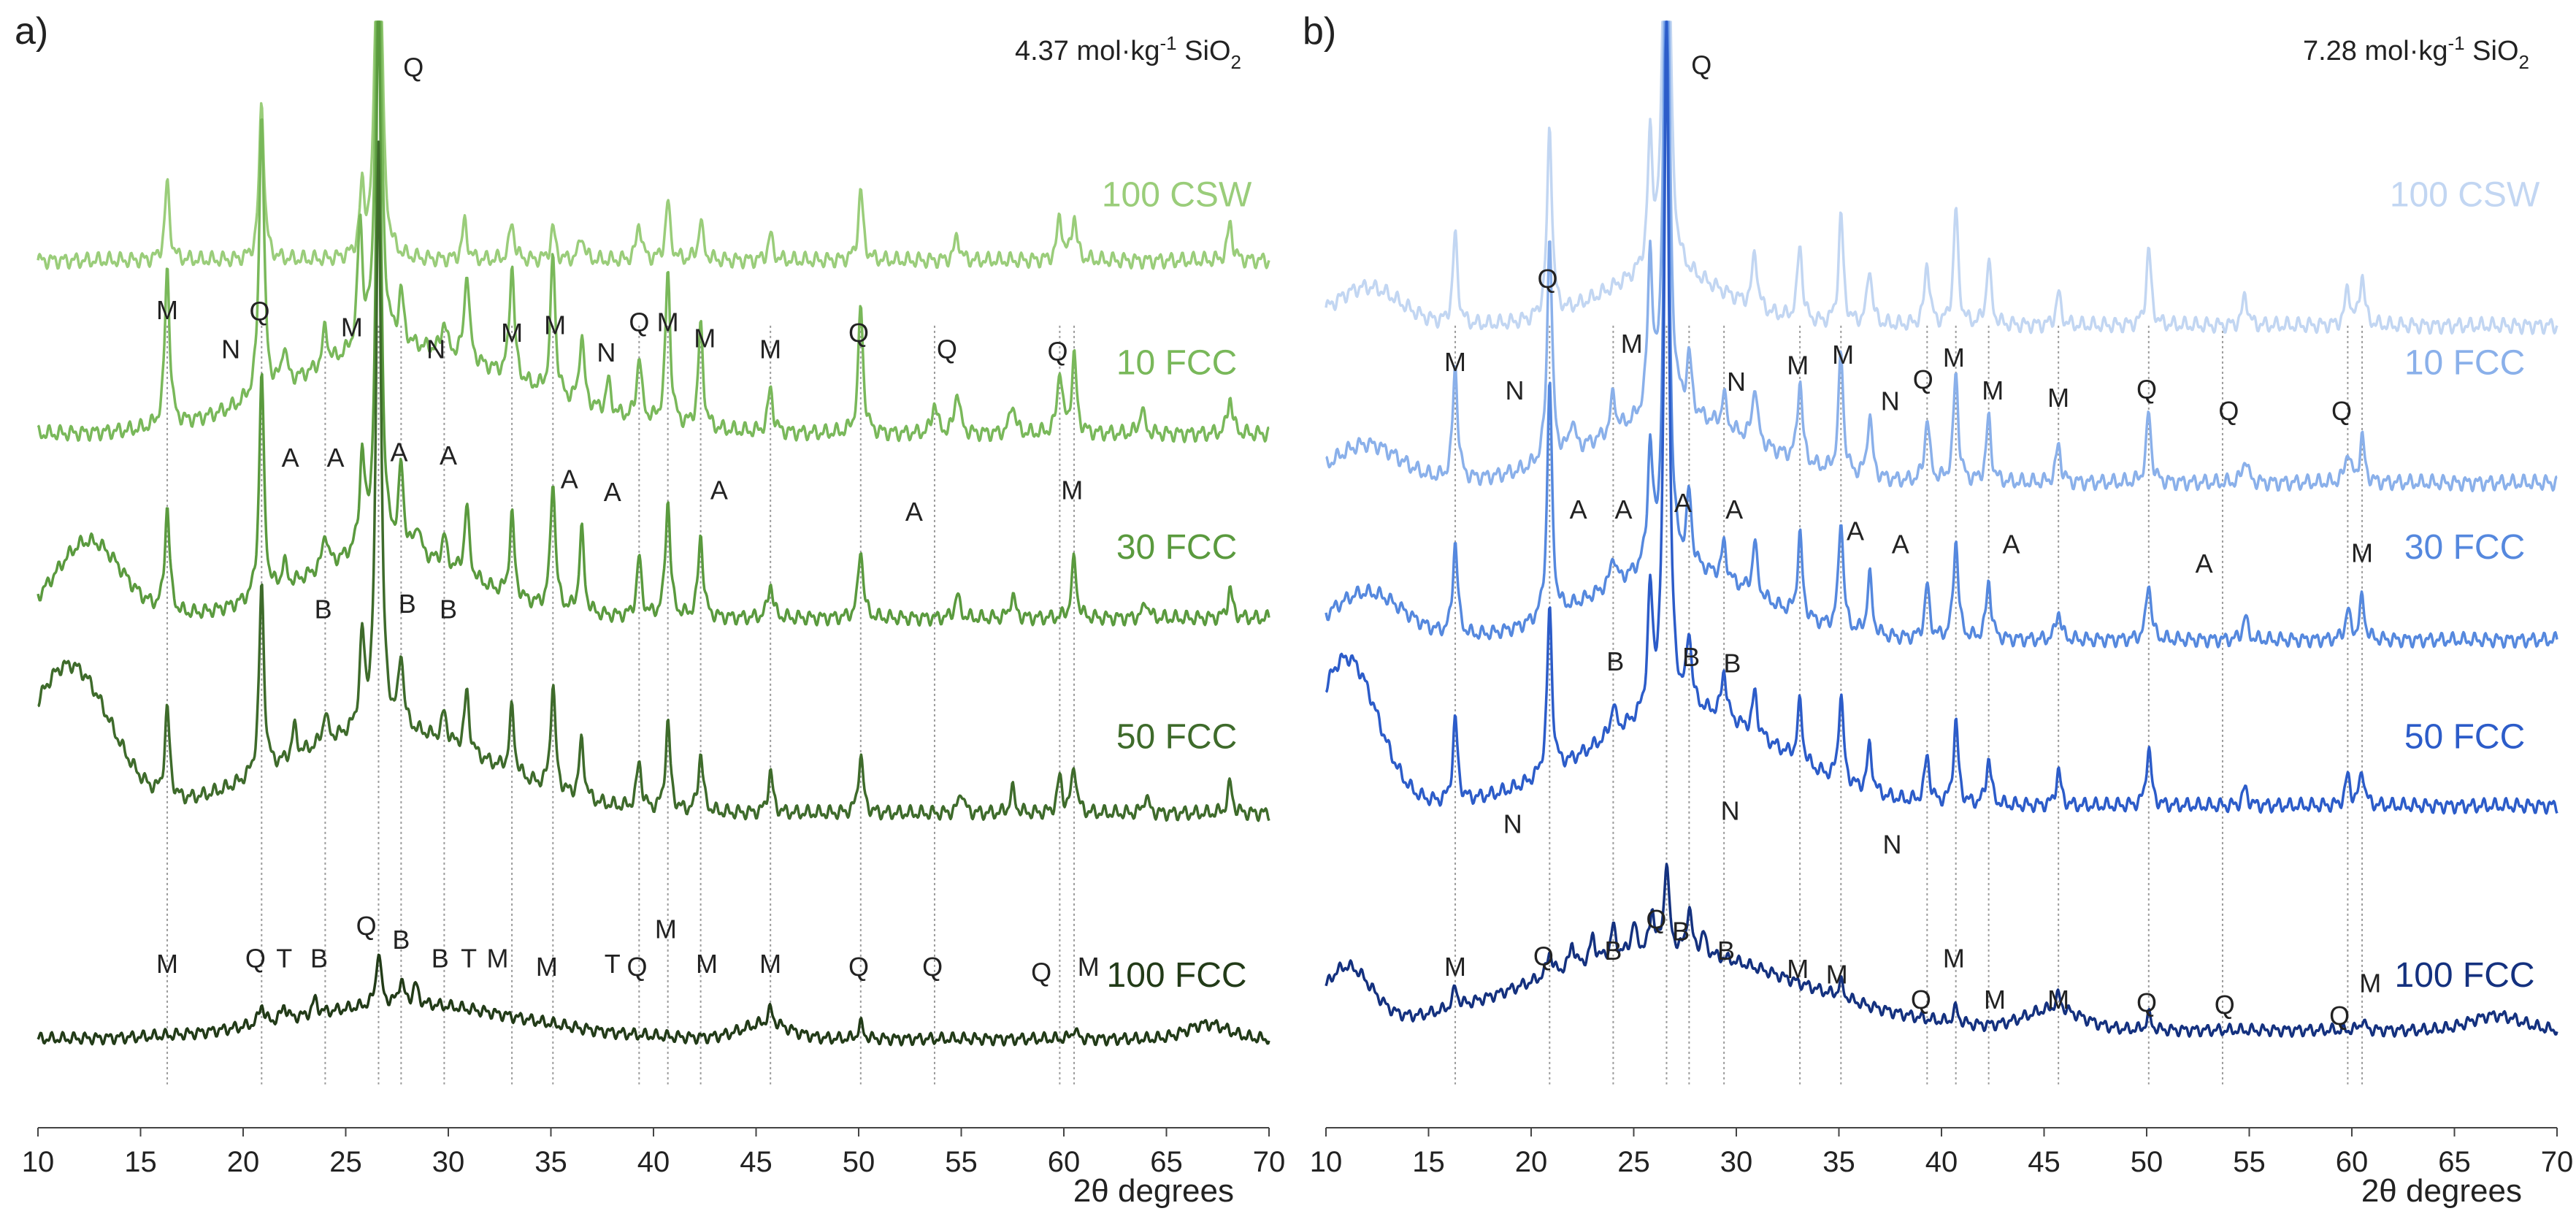 This screenshot has height=1230, width=2576. What do you see at coordinates (2465, 196) in the screenshot?
I see `series-label: 100 CSW` at bounding box center [2465, 196].